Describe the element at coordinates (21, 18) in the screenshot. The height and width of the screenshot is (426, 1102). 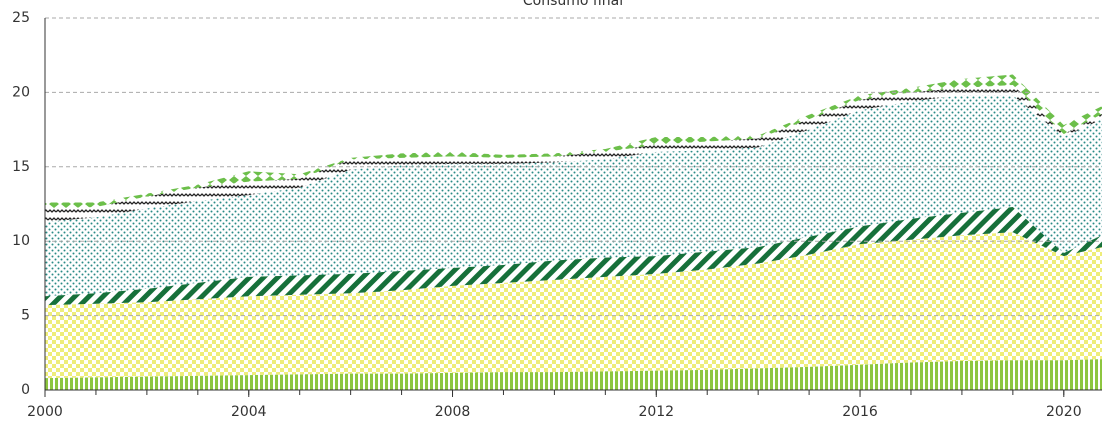
I see `y-tick-label: 25` at that location.